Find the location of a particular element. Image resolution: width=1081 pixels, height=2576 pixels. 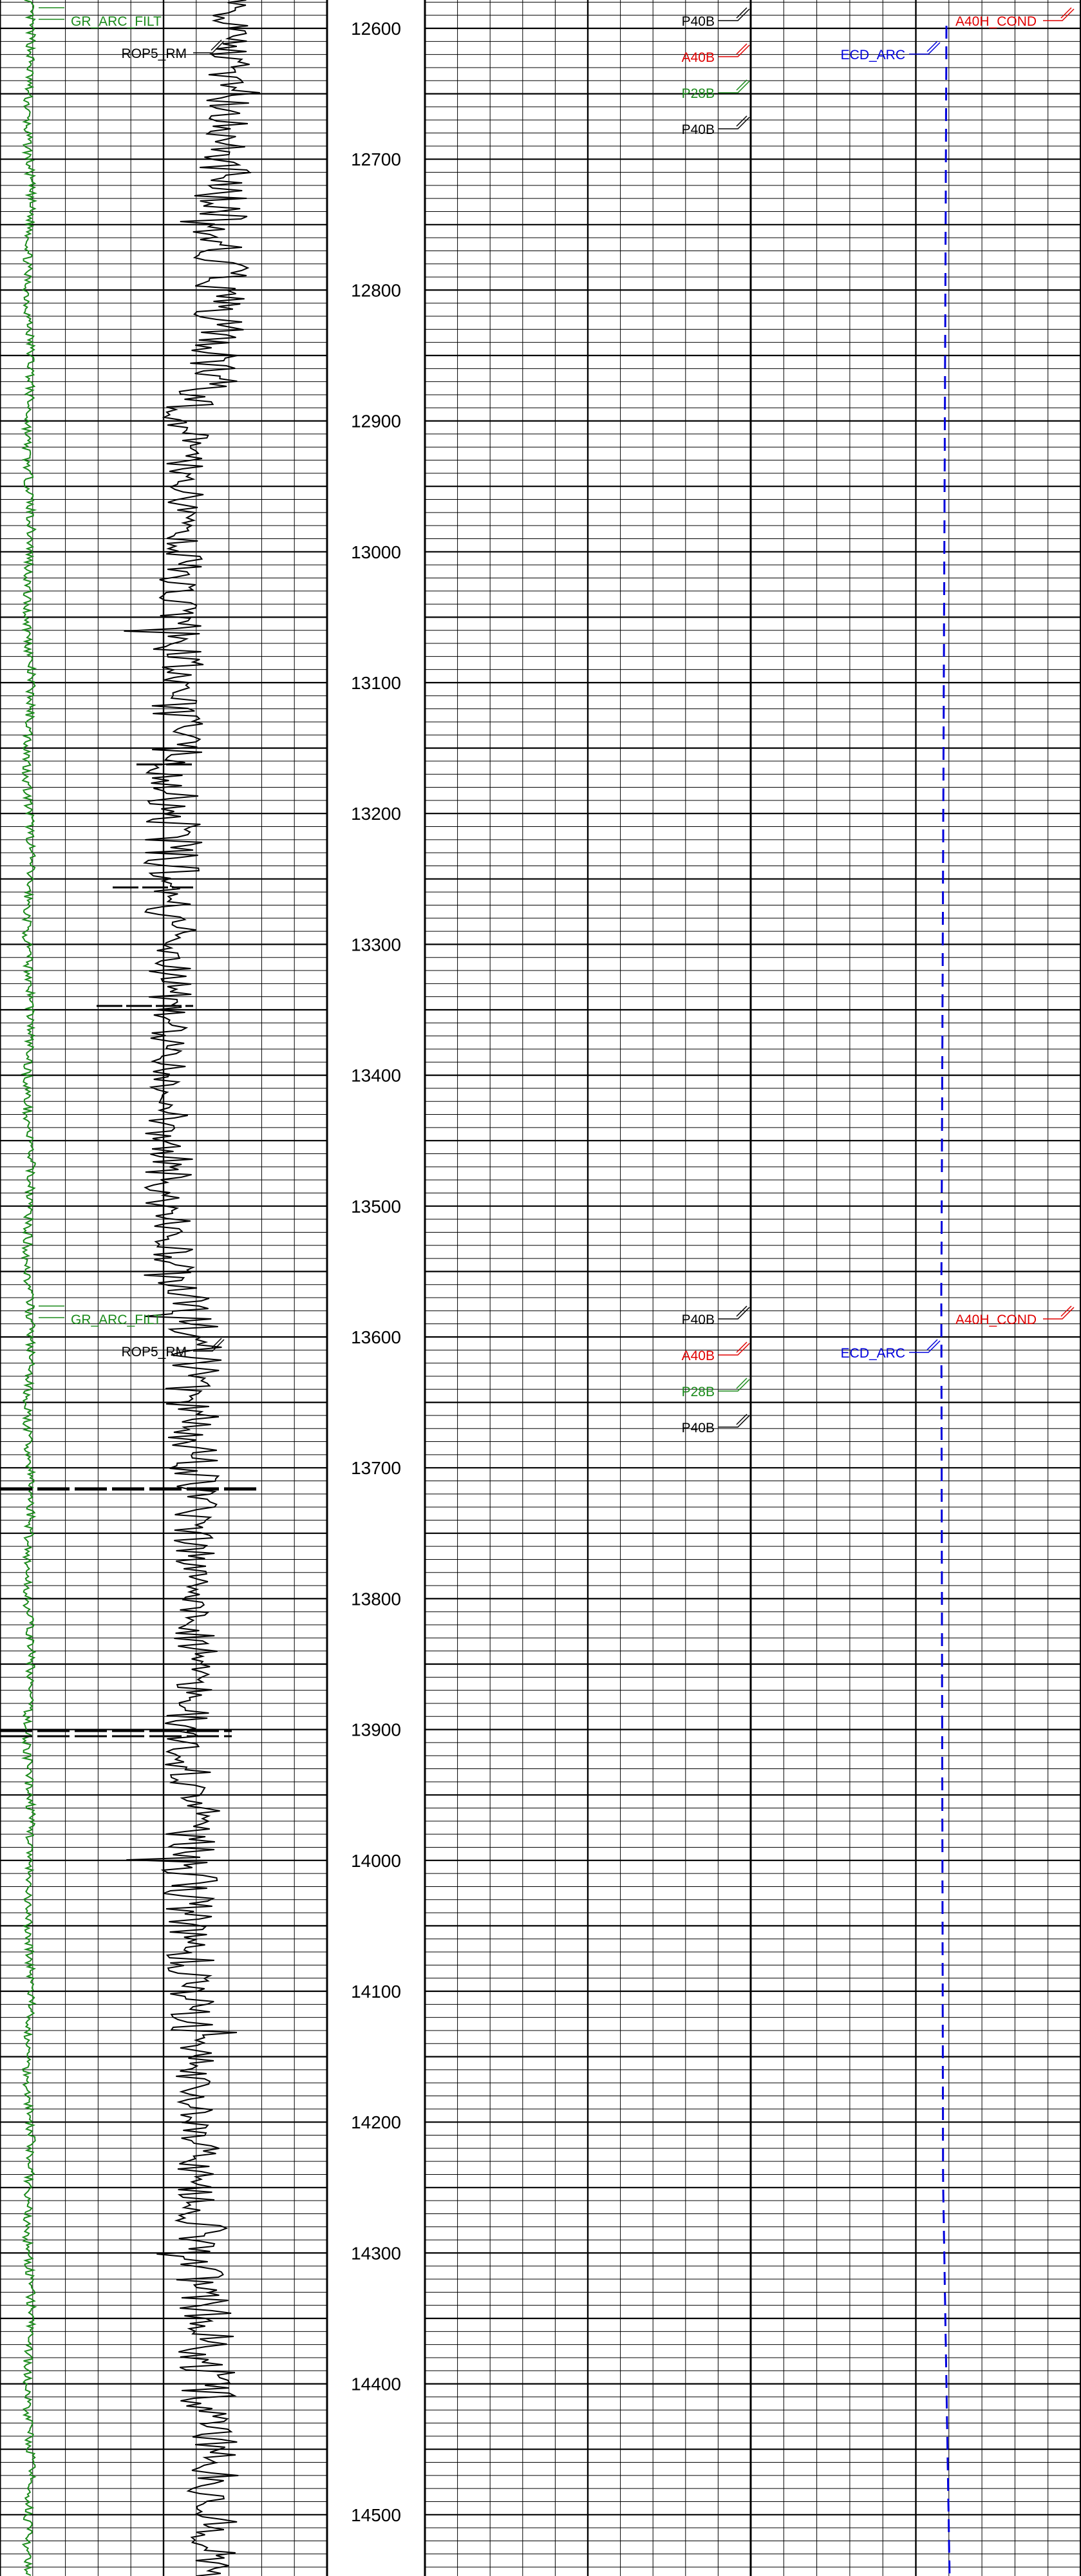

depth-label: 13200 is located at coordinates (376, 814).